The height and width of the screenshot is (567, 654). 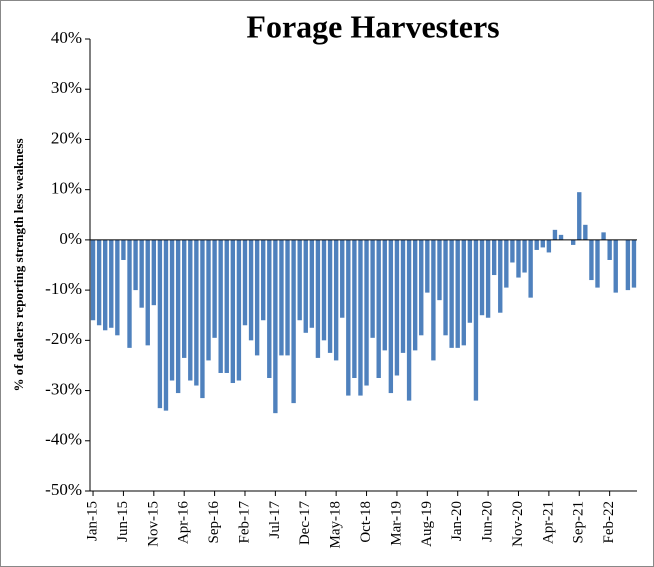 What do you see at coordinates (123, 521) in the screenshot?
I see `x-tick-label: Jun-15` at bounding box center [123, 521].